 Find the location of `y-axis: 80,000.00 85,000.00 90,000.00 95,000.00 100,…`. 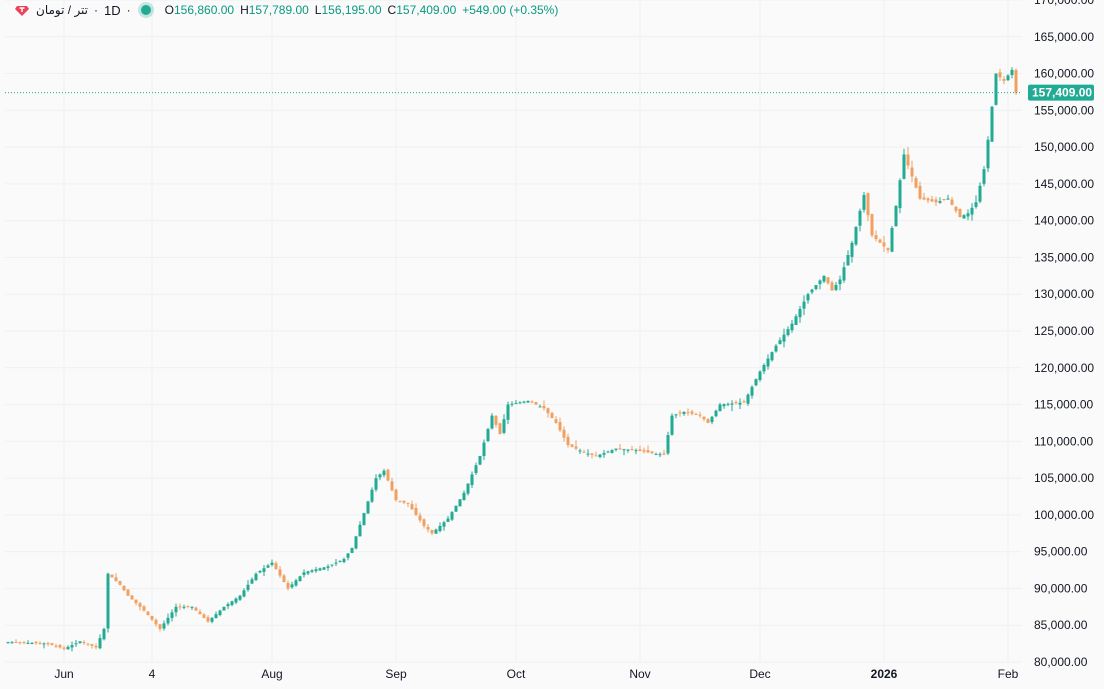

y-axis: 80,000.00 85,000.00 90,000.00 95,000.00 100,… is located at coordinates (1064, 334).